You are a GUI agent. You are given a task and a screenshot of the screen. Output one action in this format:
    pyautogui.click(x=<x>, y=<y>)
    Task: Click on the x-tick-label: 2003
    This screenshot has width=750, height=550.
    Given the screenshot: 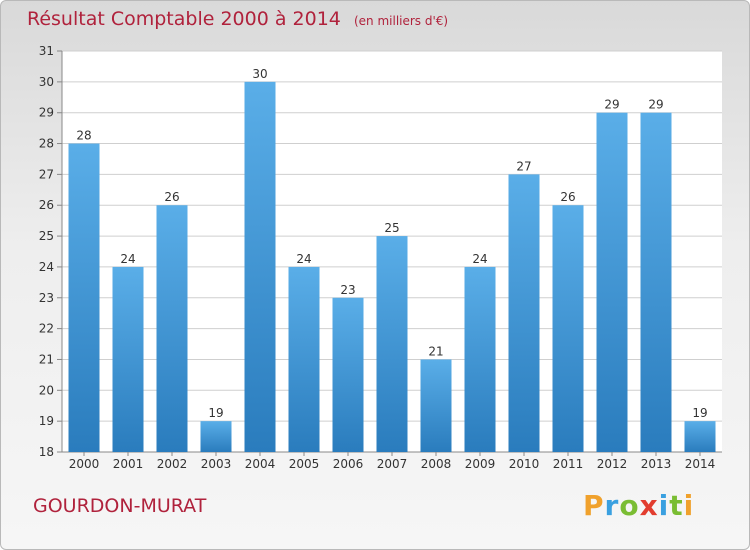 What is the action you would take?
    pyautogui.click(x=216, y=464)
    